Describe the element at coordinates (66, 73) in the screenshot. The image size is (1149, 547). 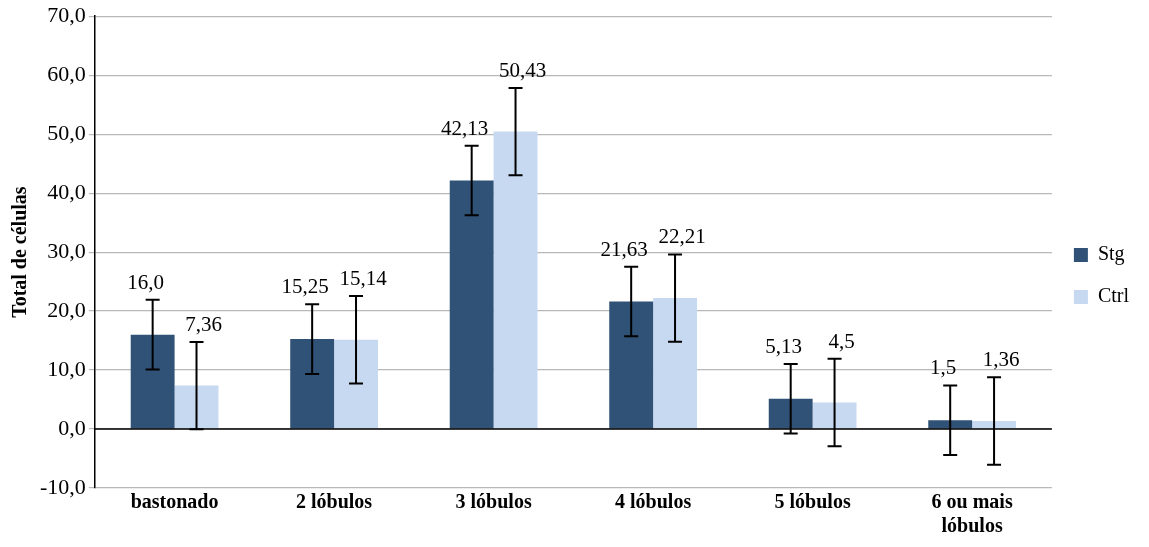
I see `y-tick-label: 60,0` at that location.